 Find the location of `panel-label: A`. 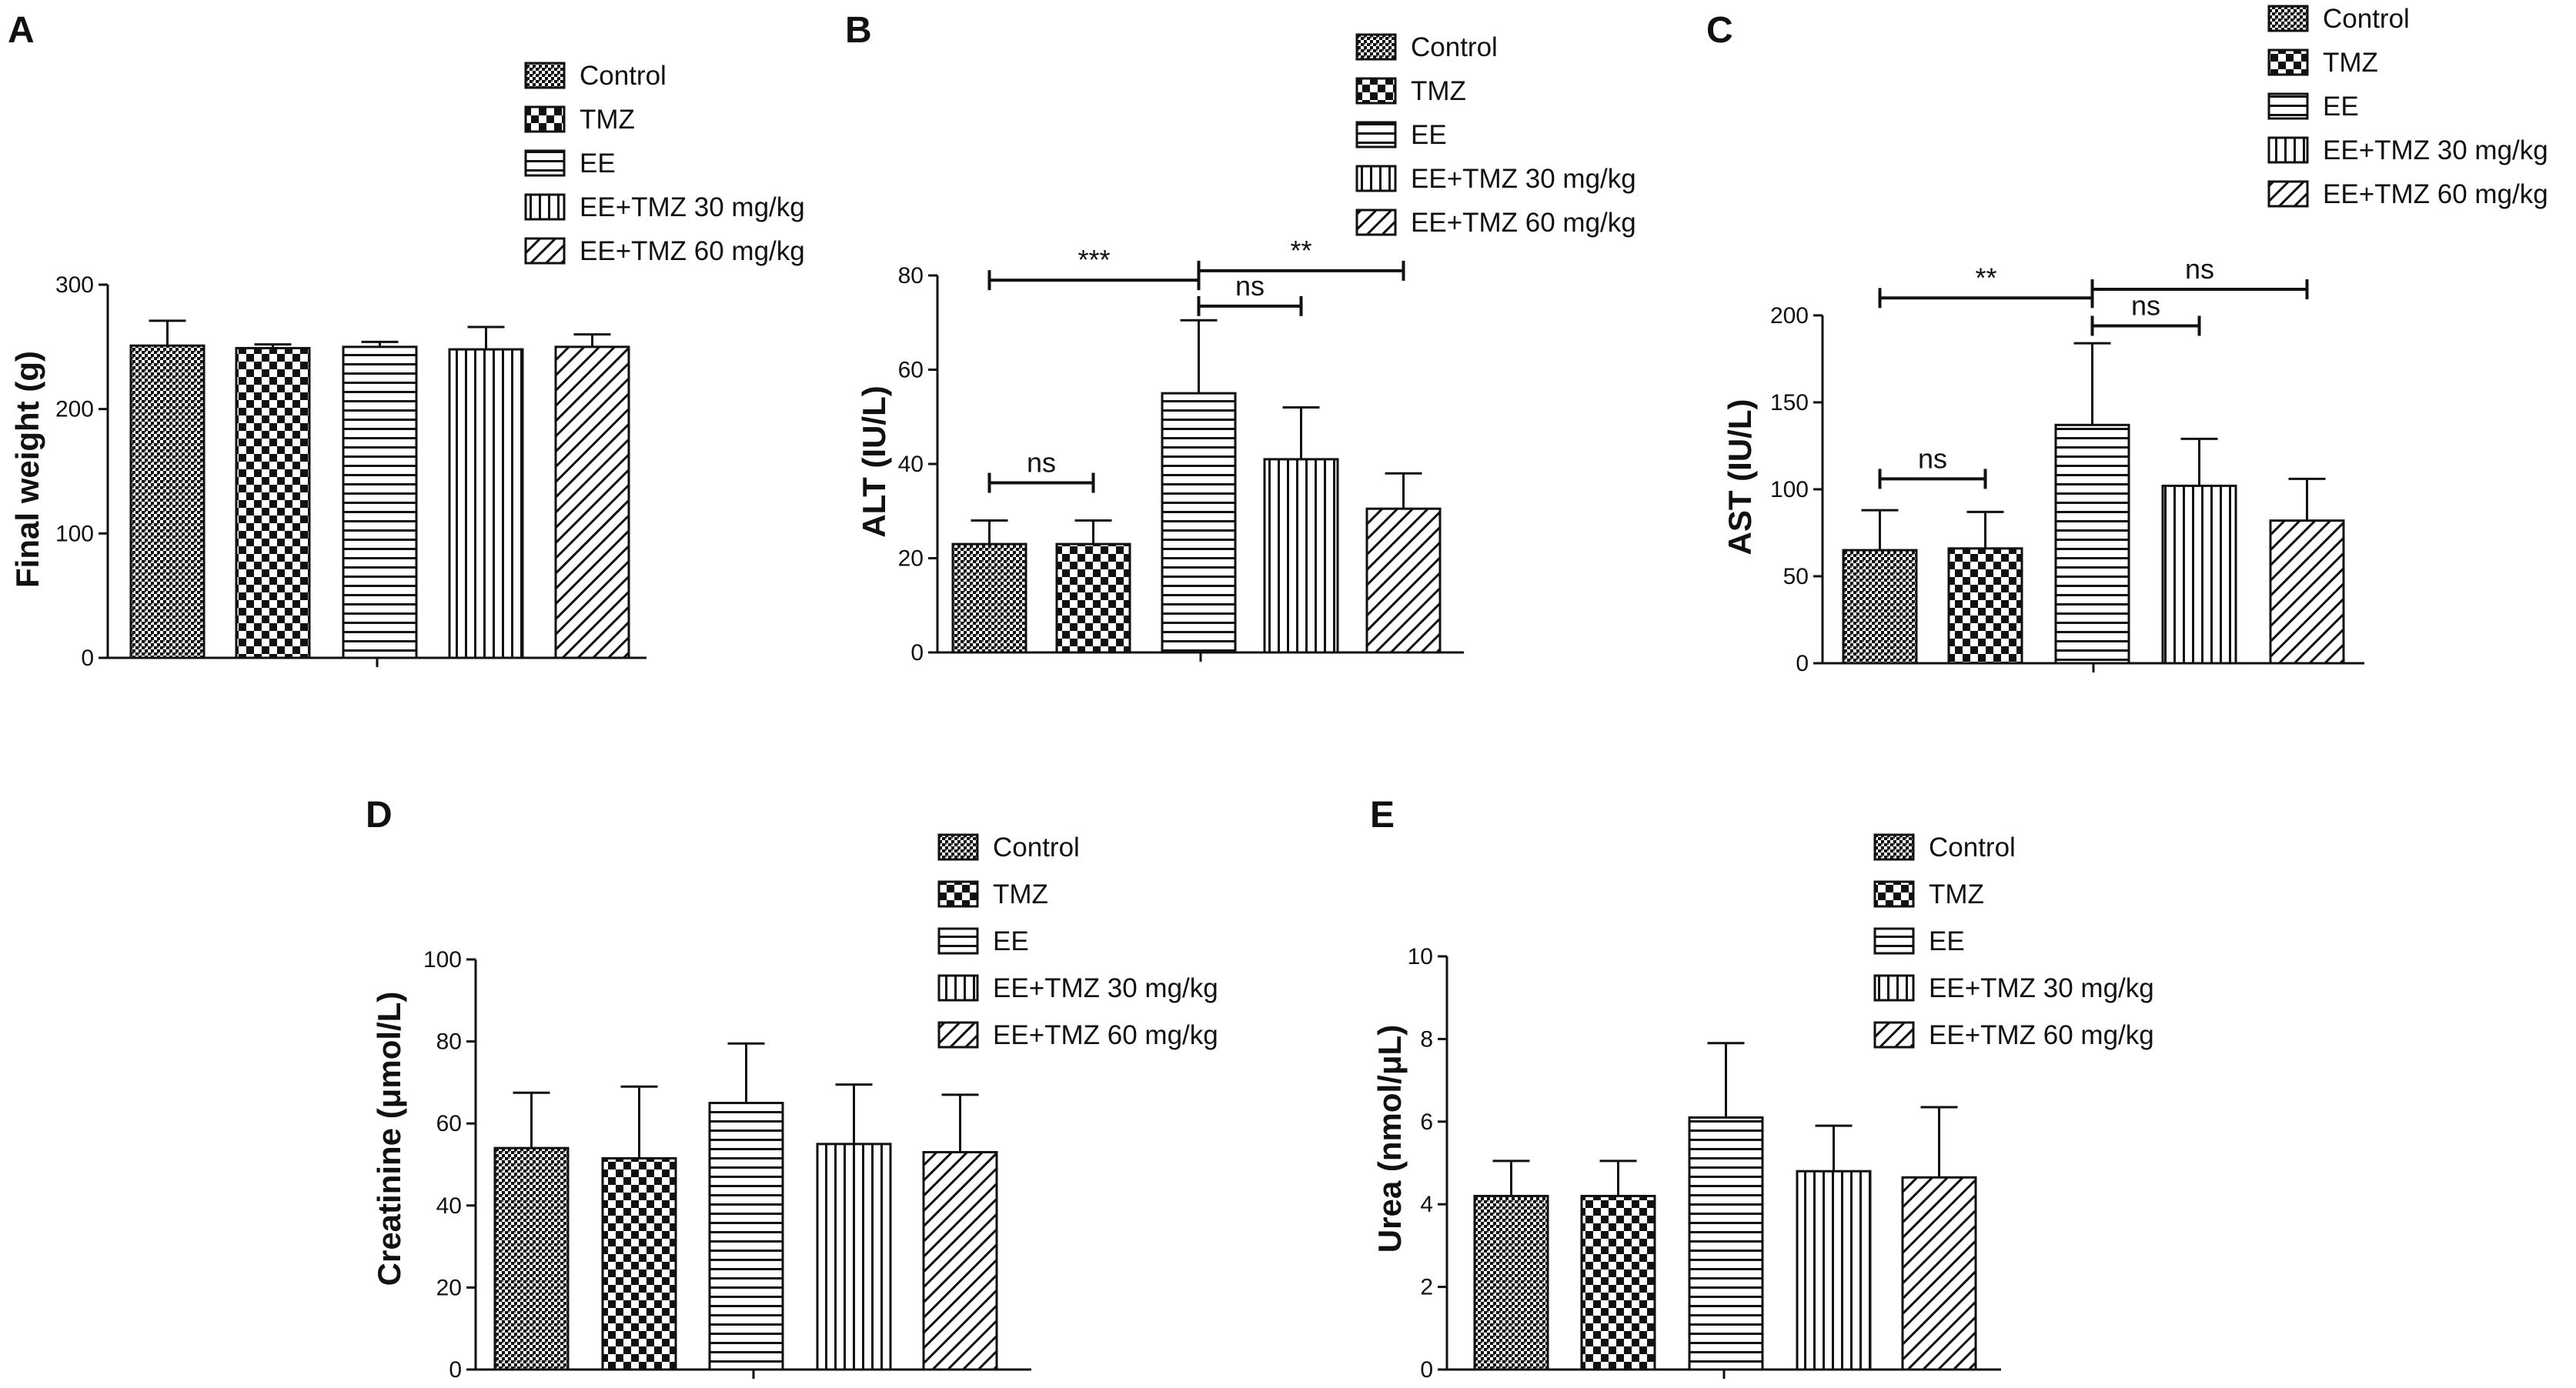

panel-label: A is located at coordinates (21, 30).